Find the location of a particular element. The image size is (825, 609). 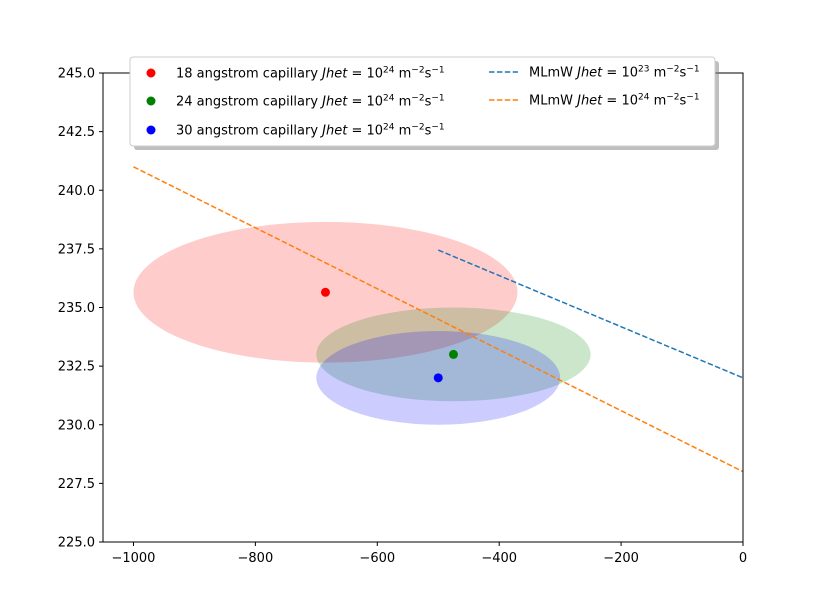

legend-line-label-0: MLmW Jhet = 1023 m−2s−1 is located at coordinates (614, 73).